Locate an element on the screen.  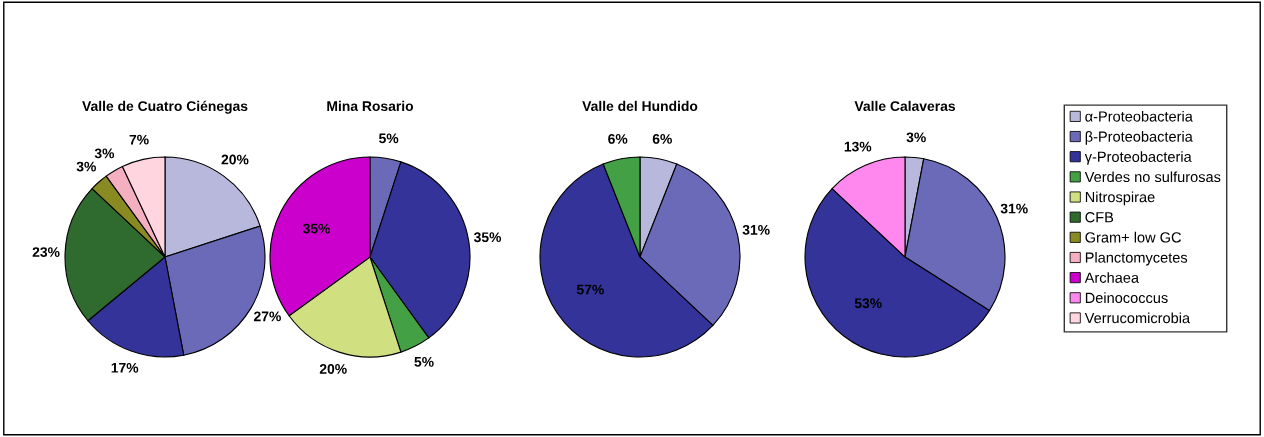
data-label: 57% is located at coordinates (590, 289).